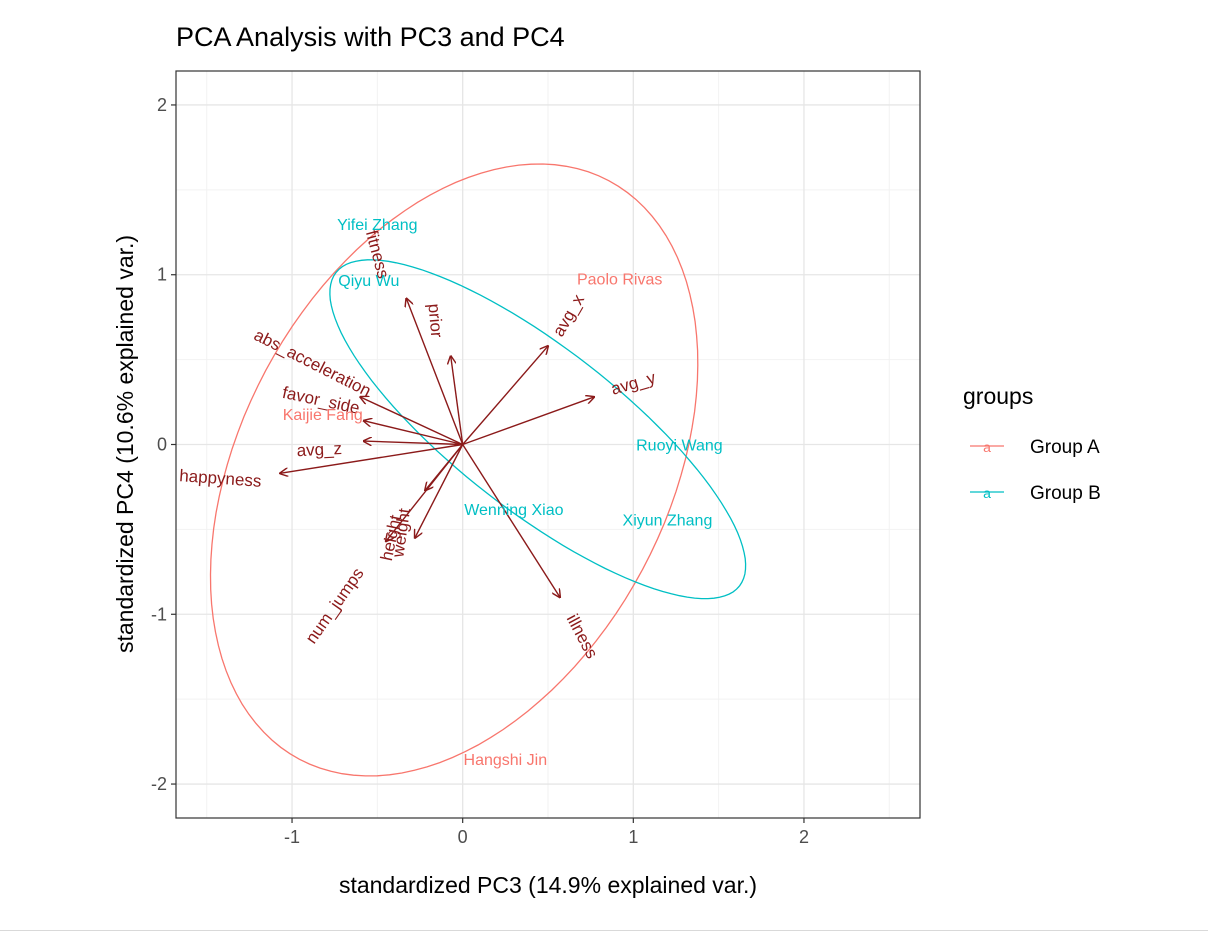 Image resolution: width=1208 pixels, height=939 pixels. What do you see at coordinates (604, 930) in the screenshot?
I see `bottom-divider` at bounding box center [604, 930].